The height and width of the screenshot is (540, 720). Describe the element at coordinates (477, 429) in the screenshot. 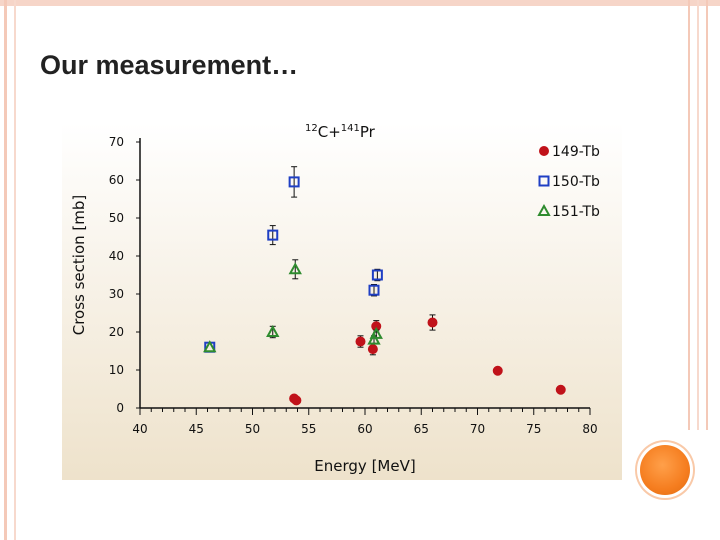

I see `x-tick-label: 70` at that location.